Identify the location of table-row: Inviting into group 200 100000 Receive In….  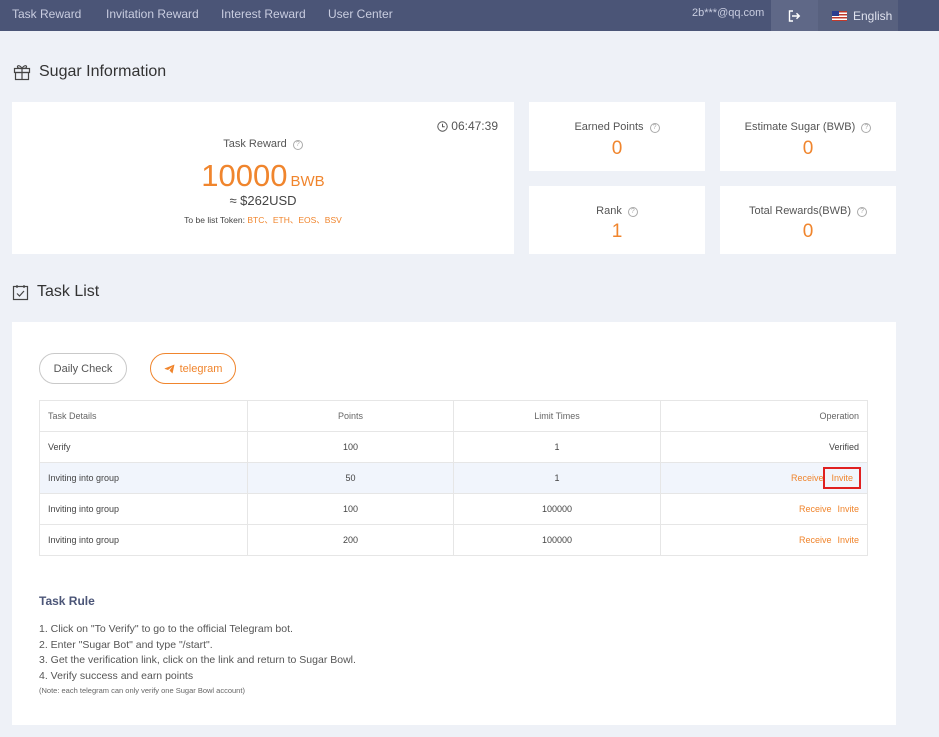
(453, 540).